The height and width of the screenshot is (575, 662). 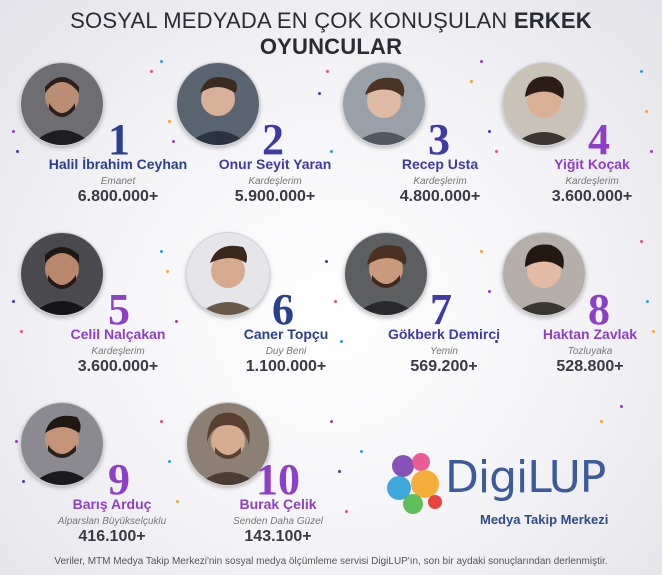 What do you see at coordinates (441, 309) in the screenshot?
I see `rank-number: 7` at bounding box center [441, 309].